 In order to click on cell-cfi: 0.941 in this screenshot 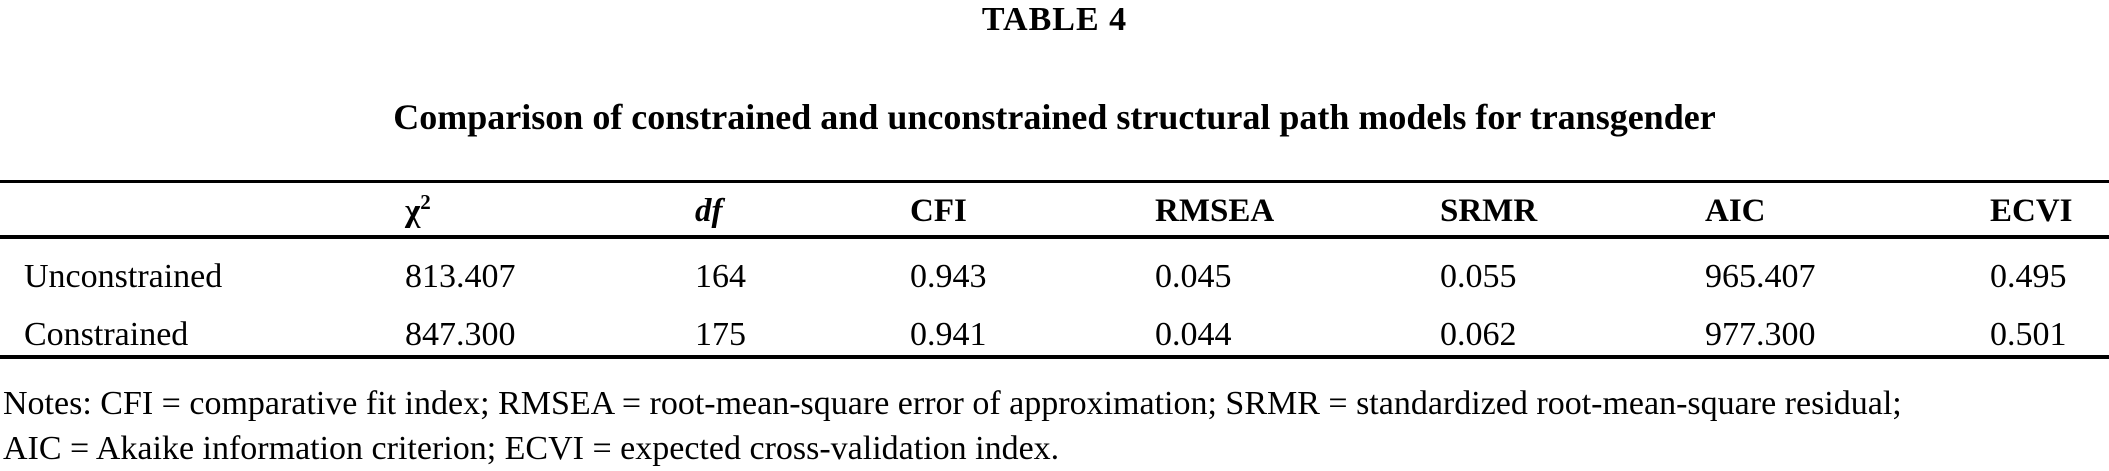, I will do `click(948, 334)`.